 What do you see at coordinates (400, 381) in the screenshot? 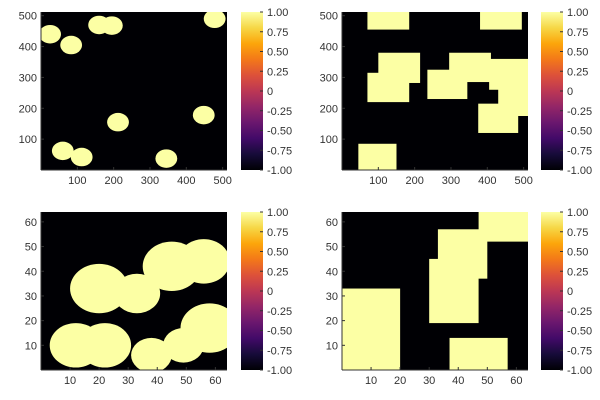
I see `x-tick-label: 20` at bounding box center [400, 381].